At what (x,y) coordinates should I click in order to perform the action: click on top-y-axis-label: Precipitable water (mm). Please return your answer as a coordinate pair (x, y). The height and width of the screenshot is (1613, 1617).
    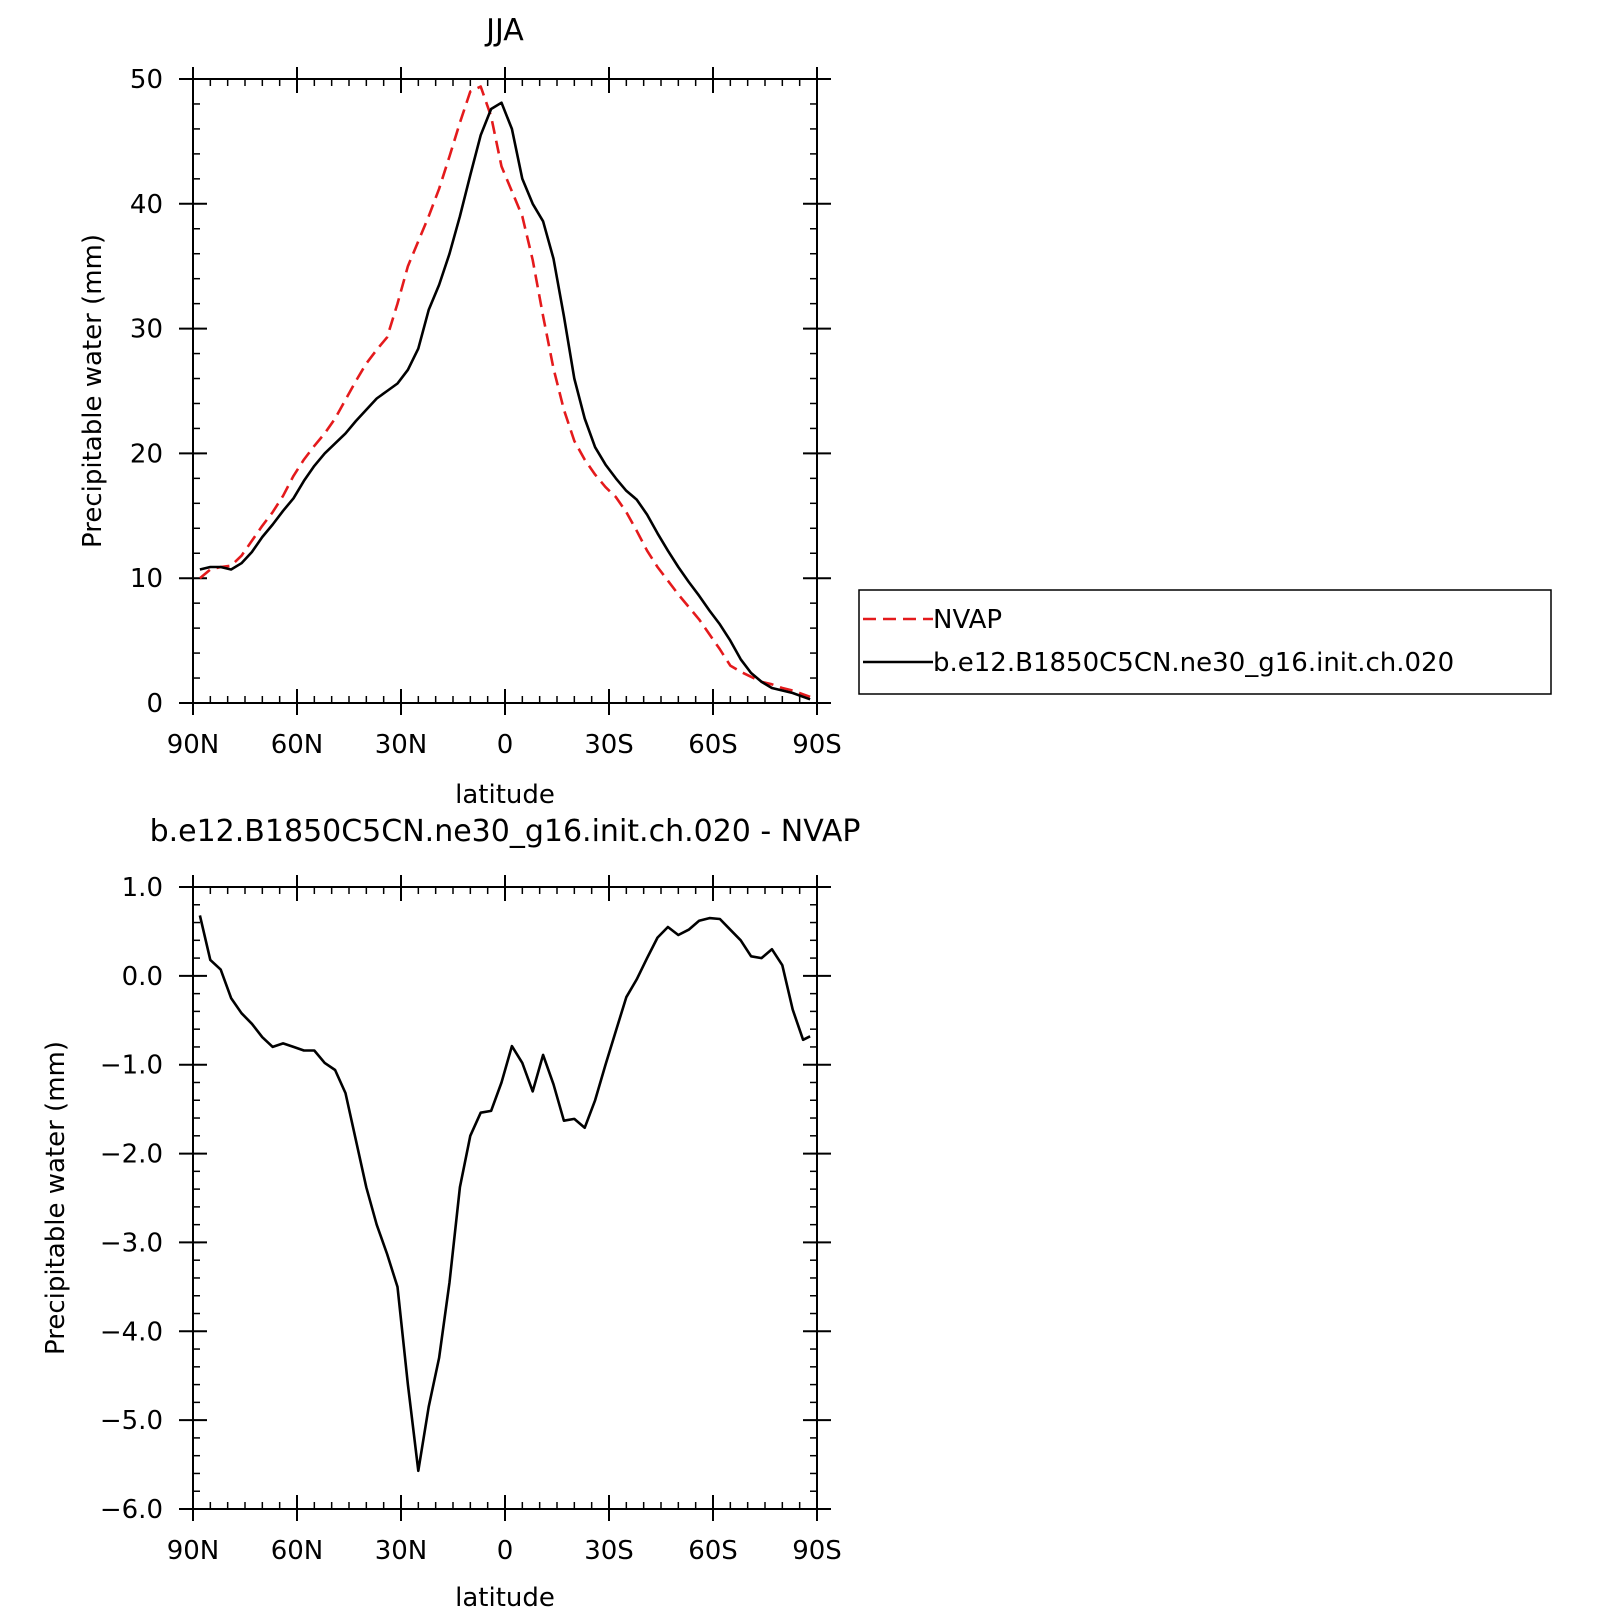
    Looking at the image, I should click on (93, 391).